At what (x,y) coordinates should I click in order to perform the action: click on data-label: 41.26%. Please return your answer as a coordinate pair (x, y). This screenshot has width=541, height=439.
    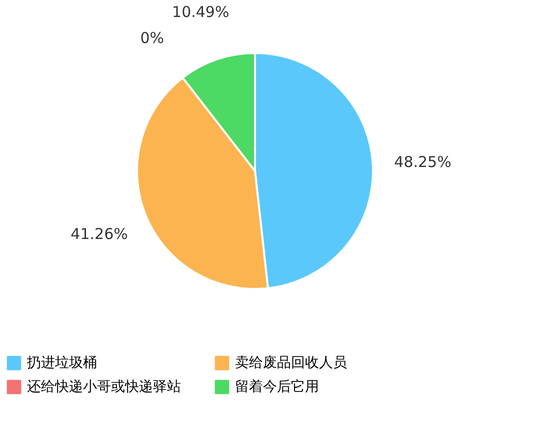
    Looking at the image, I should click on (99, 234).